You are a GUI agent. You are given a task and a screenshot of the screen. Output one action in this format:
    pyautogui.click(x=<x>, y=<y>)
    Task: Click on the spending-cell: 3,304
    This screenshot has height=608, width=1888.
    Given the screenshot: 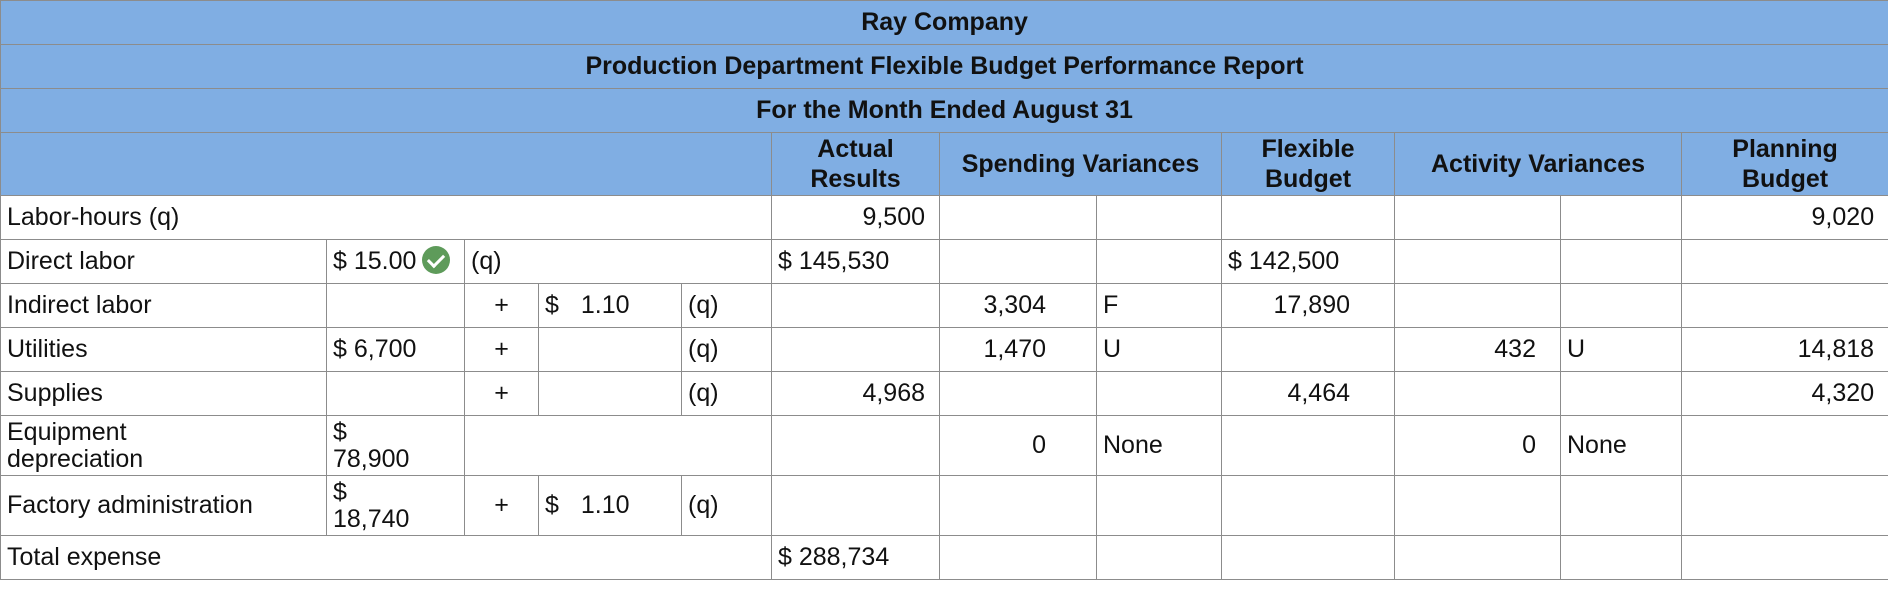 What is the action you would take?
    pyautogui.click(x=1018, y=305)
    